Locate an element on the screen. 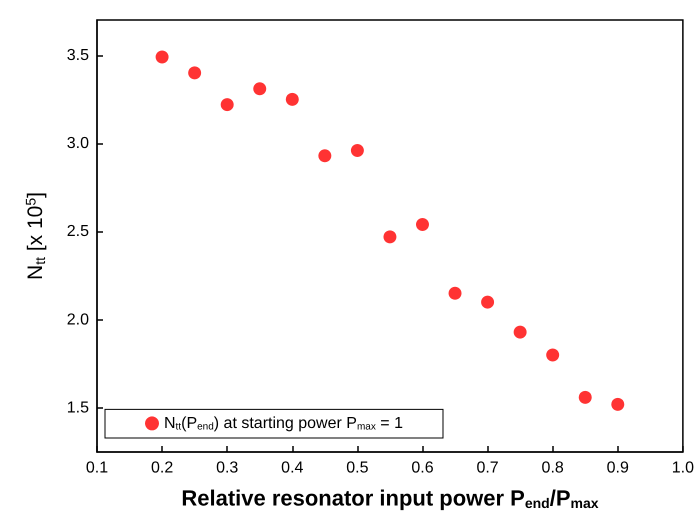 Image resolution: width=697 pixels, height=518 pixels. y-tick-label: 1.5 is located at coordinates (78, 407).